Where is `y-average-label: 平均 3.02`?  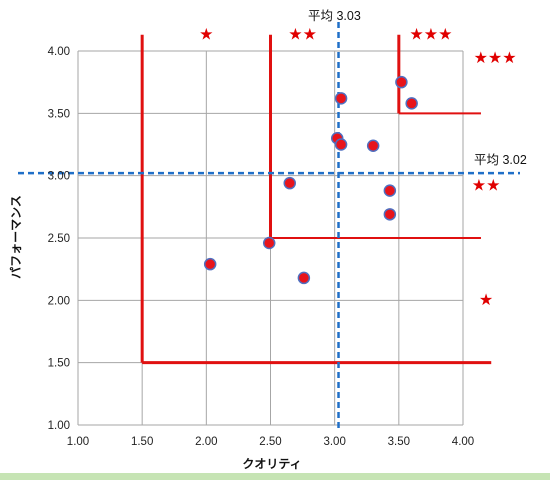 y-average-label: 平均 3.02 is located at coordinates (500, 160).